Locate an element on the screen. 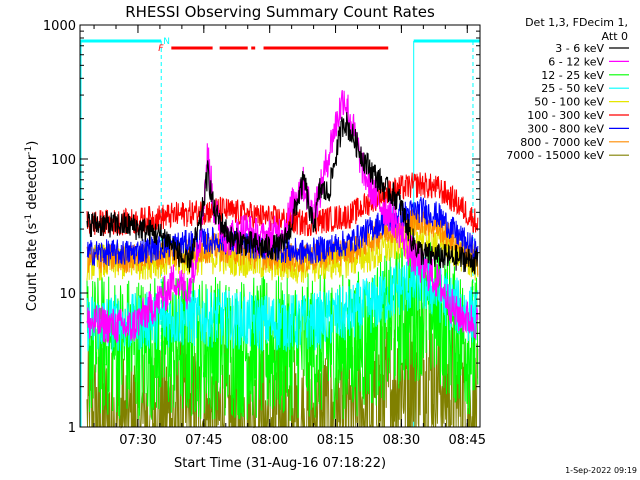 The width and height of the screenshot is (640, 480). y-axis-label-sup-1: -1 is located at coordinates (29, 218).